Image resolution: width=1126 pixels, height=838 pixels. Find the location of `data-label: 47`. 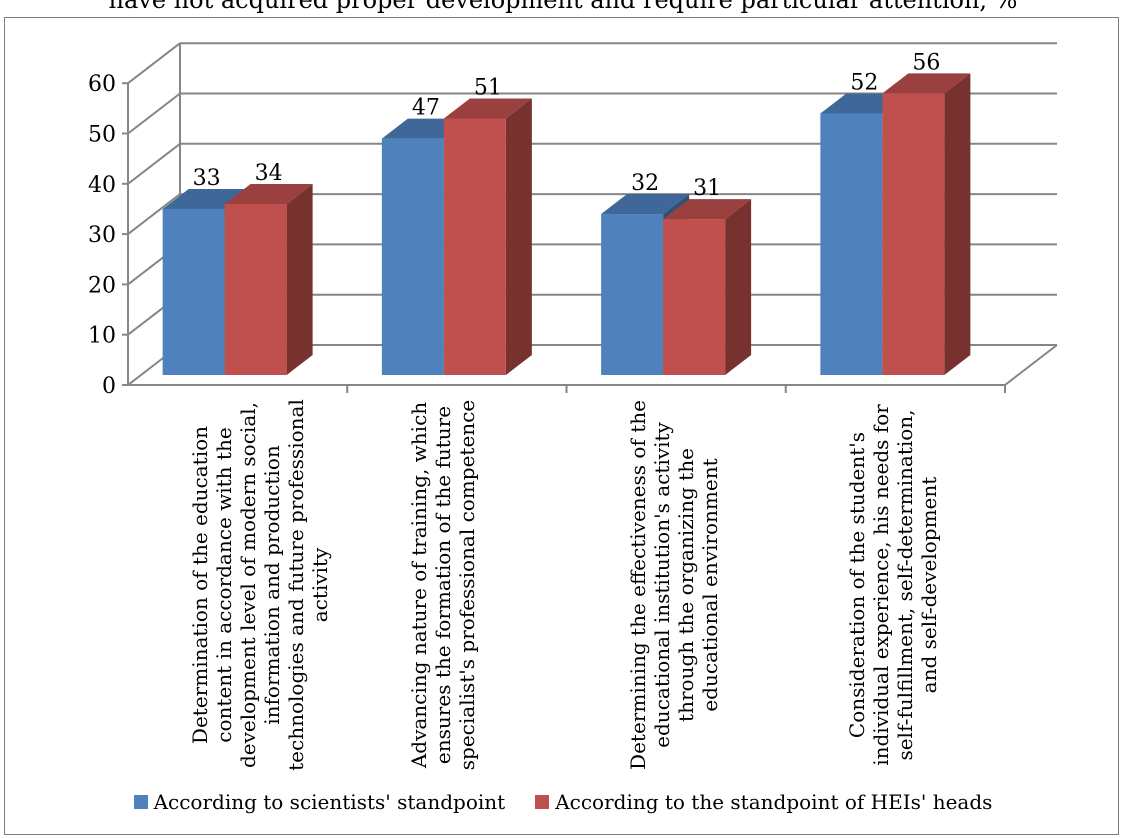

data-label: 47 is located at coordinates (426, 108).